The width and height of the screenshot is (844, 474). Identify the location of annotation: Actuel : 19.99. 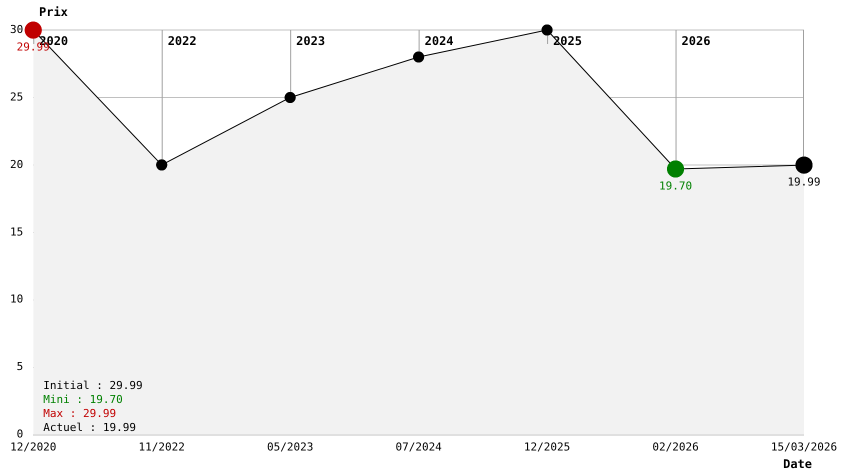
(89, 427).